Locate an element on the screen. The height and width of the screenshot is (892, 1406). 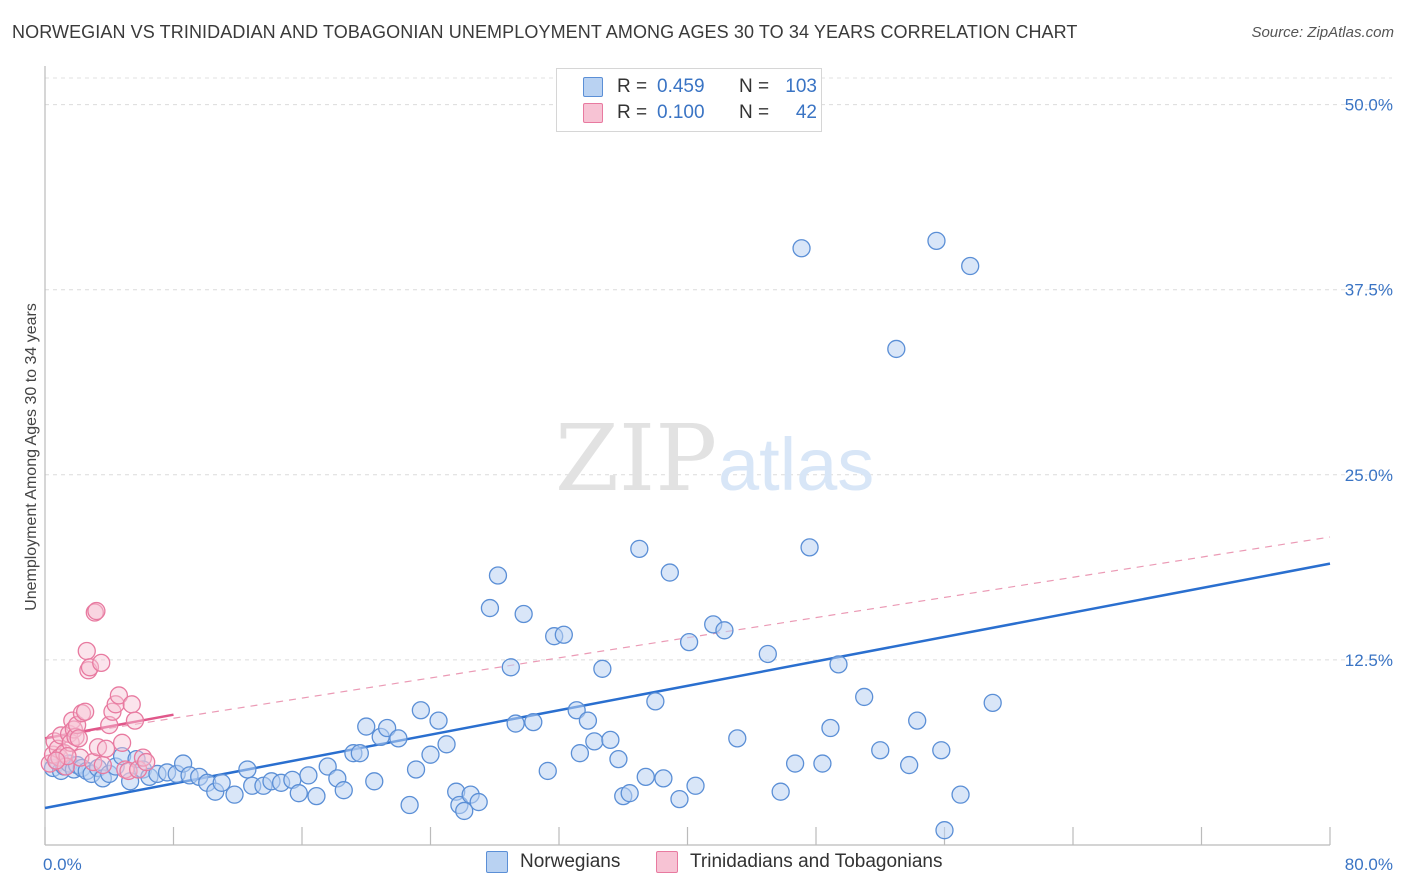
legend-swatch-pink is located at coordinates (593, 113).